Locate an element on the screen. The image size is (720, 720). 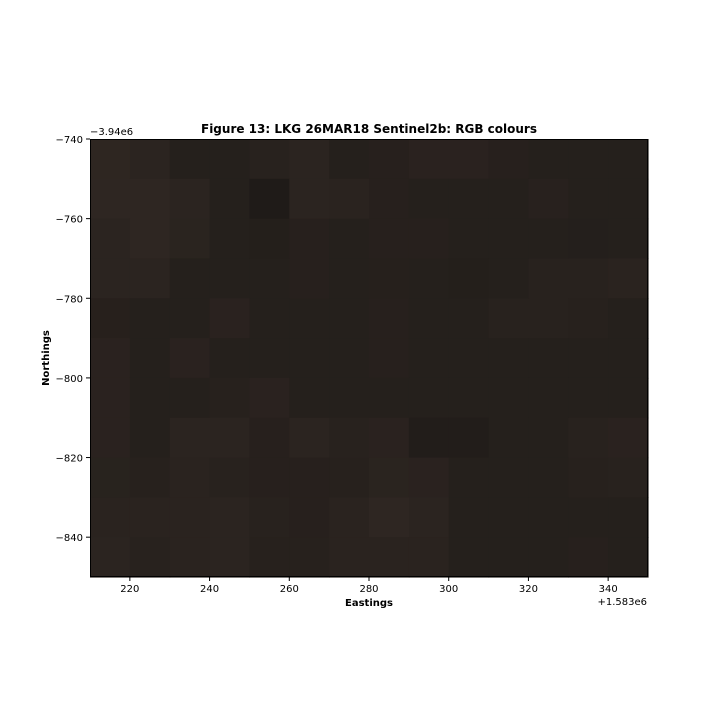
y-tick-label: −740 is located at coordinates (69, 140).